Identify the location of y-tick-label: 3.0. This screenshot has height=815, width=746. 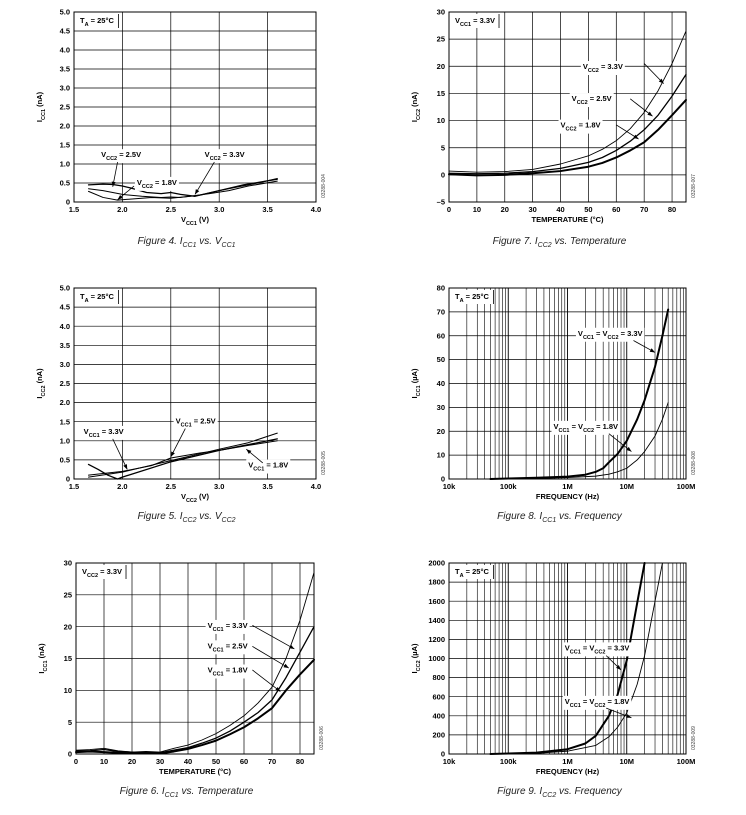
(65, 88).